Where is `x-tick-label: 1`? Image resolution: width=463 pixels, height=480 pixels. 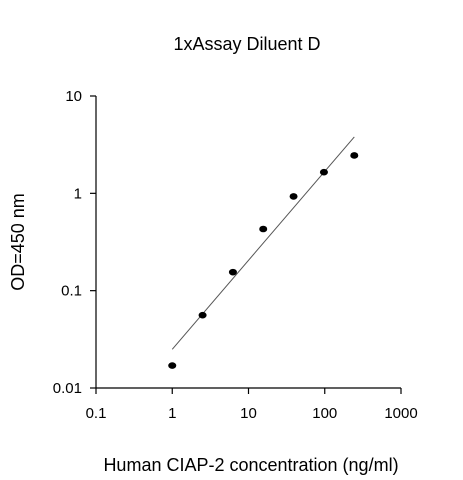 x-tick-label: 1 is located at coordinates (172, 413).